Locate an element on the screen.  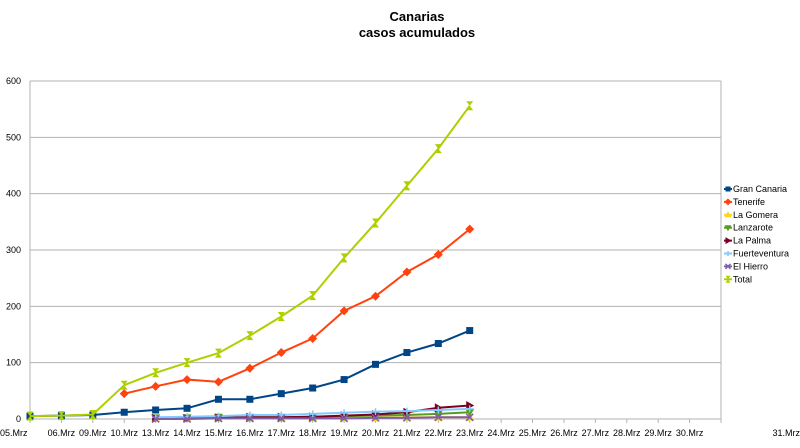
x-tick-label: 26.Mrz is located at coordinates (564, 433).